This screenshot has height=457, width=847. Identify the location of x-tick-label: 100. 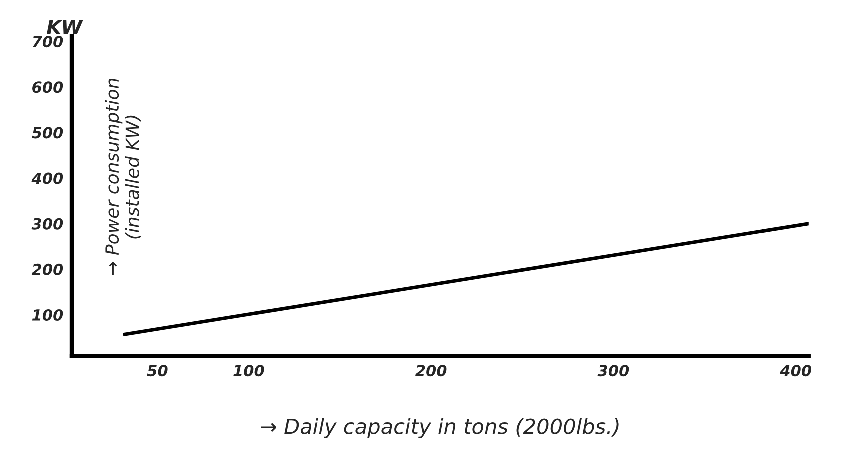
(249, 371).